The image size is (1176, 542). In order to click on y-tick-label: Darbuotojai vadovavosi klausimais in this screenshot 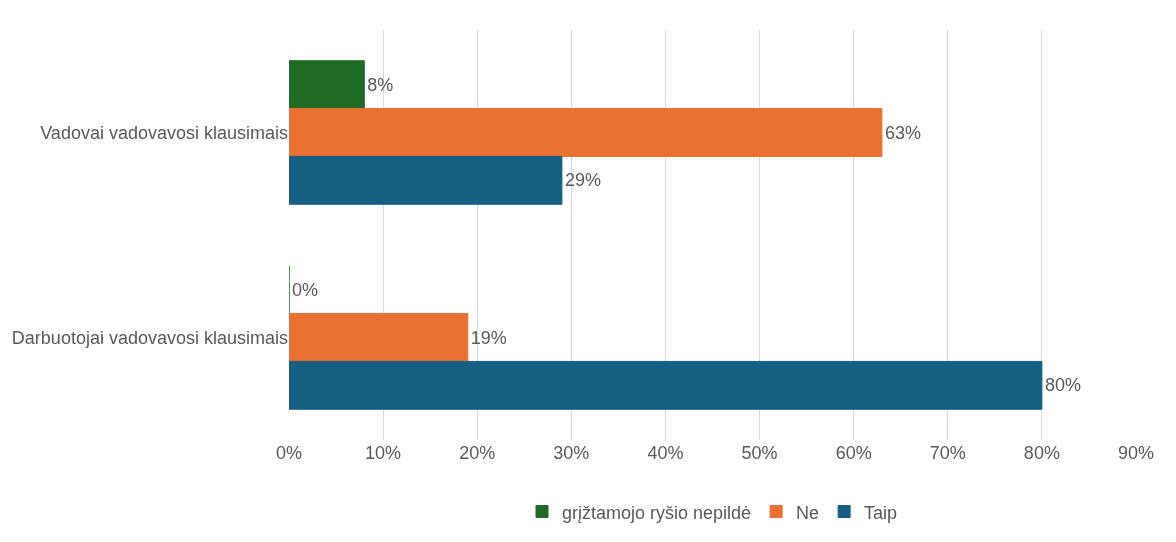, I will do `click(149, 337)`.